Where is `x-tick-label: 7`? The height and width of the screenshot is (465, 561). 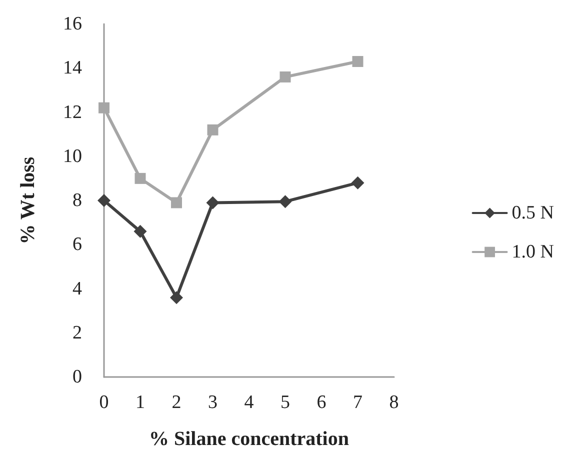
x-tick-label: 7 is located at coordinates (357, 402).